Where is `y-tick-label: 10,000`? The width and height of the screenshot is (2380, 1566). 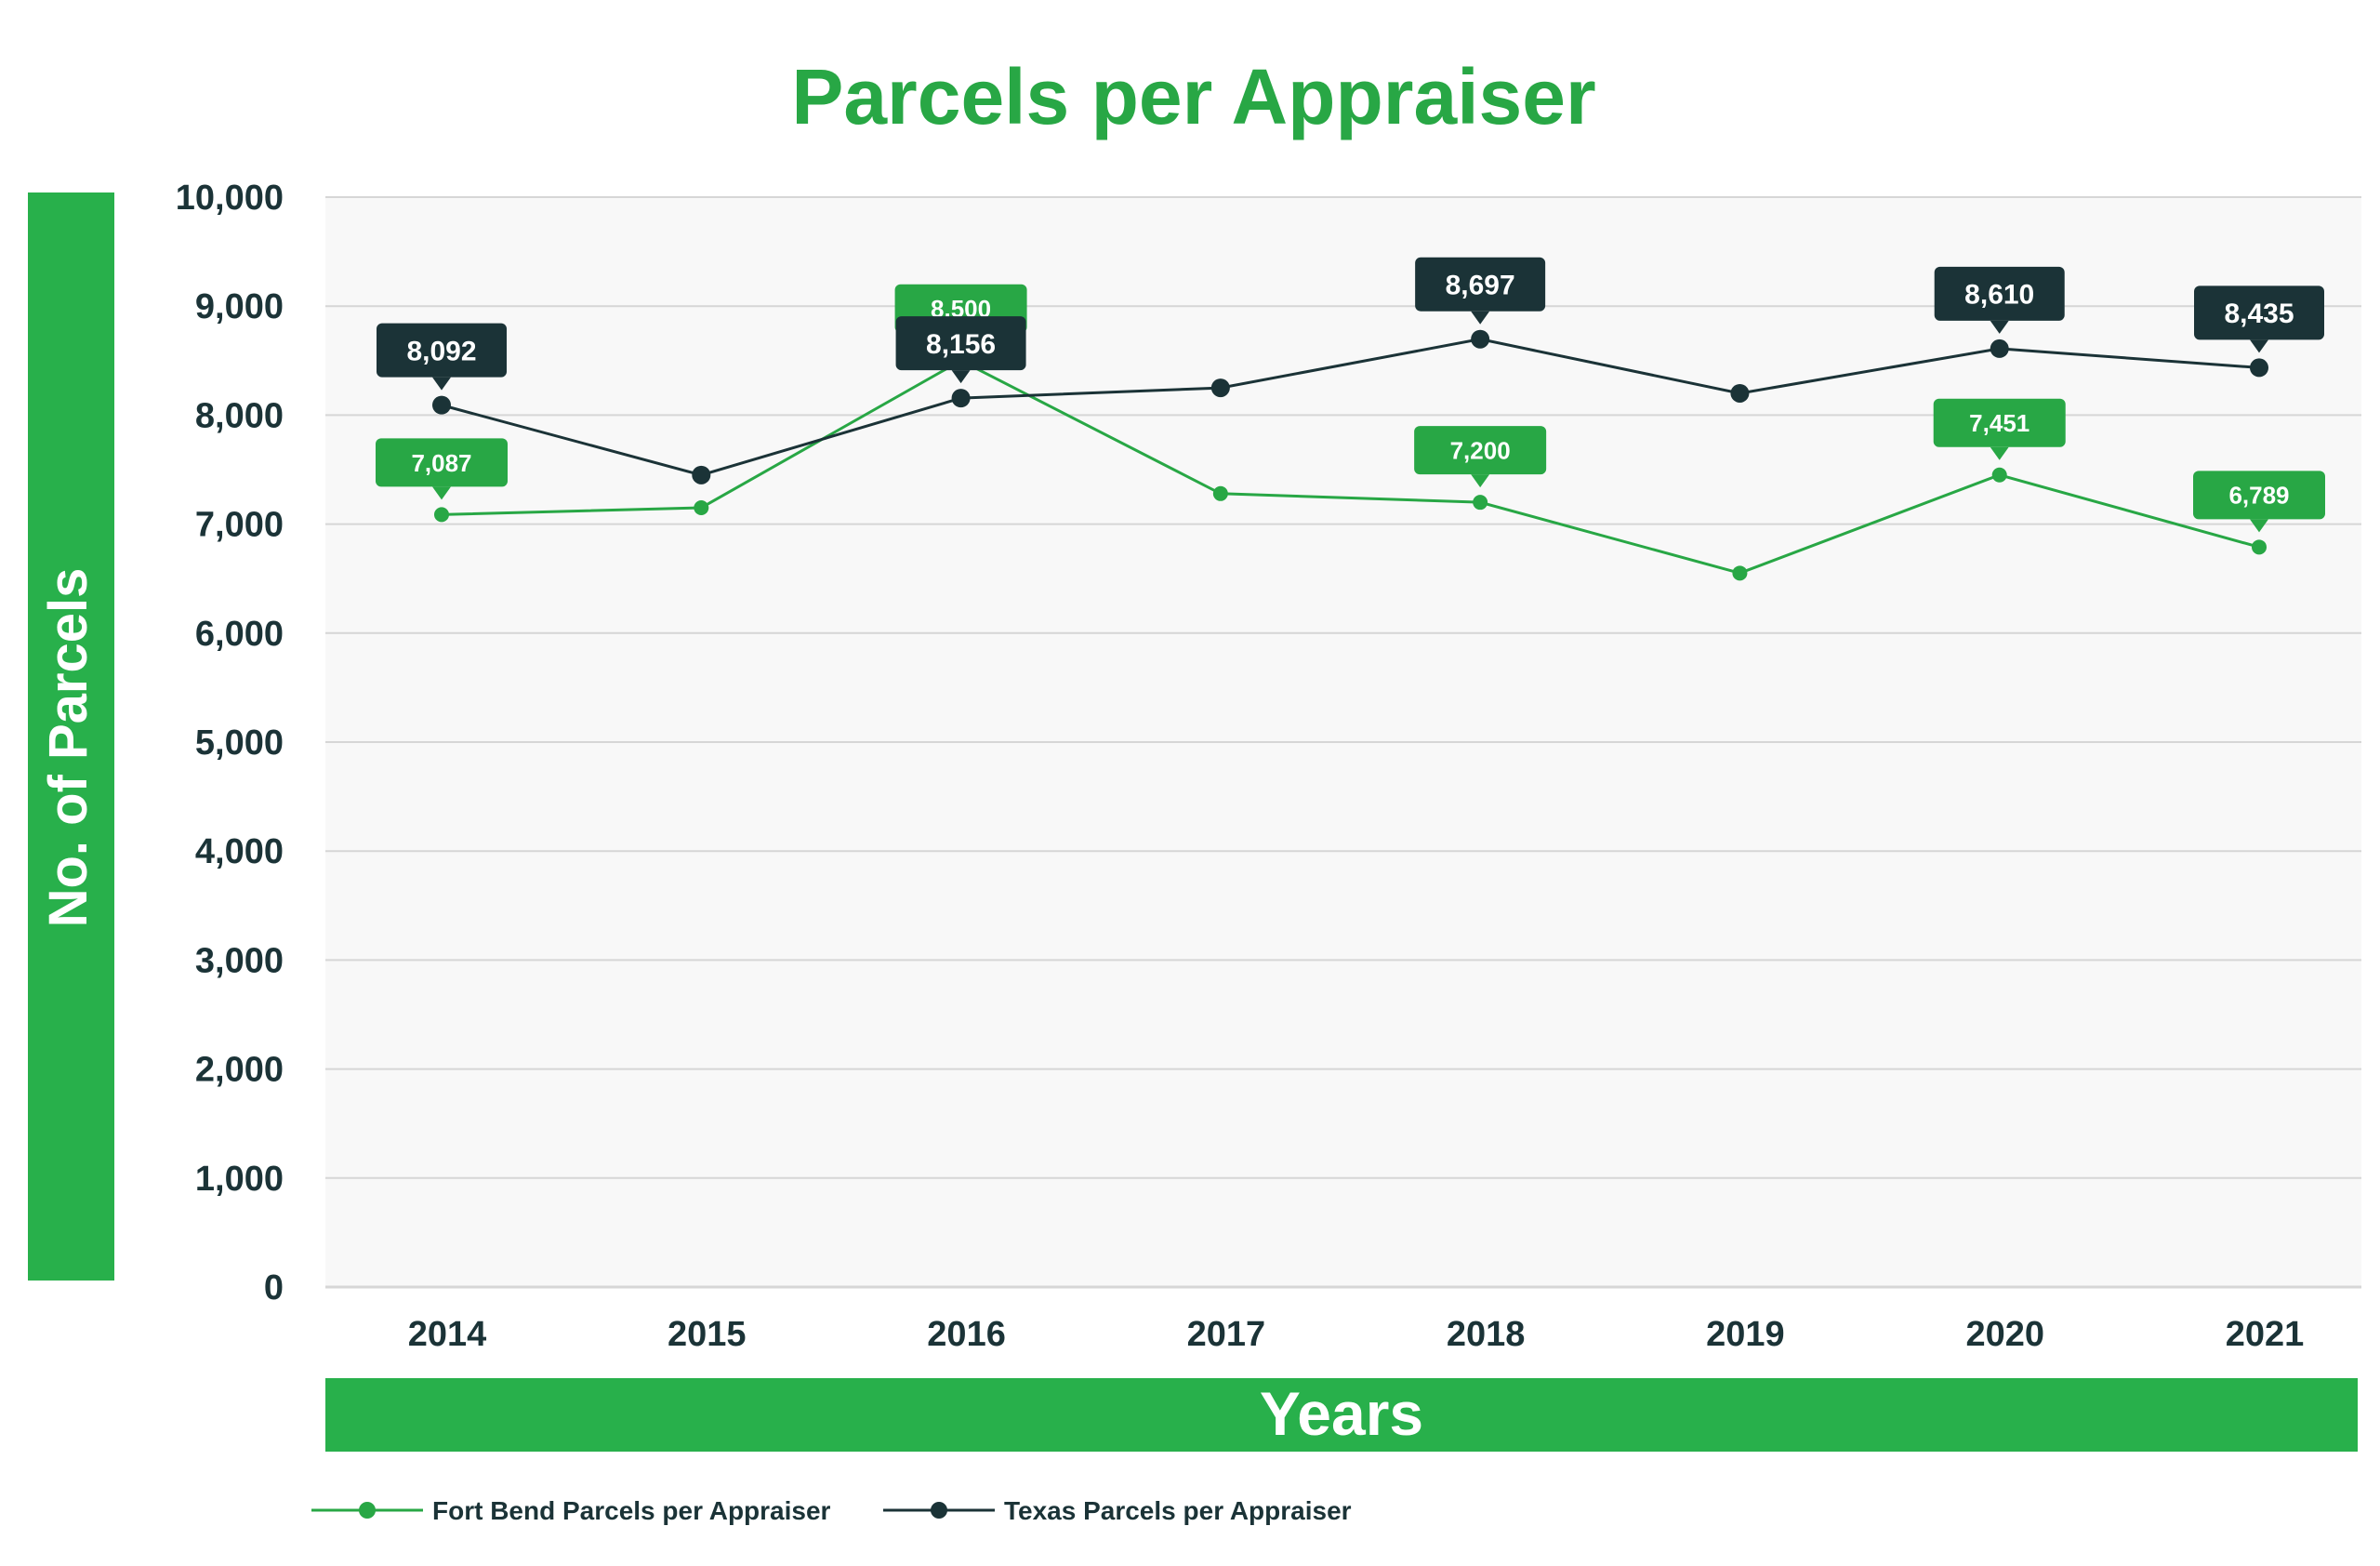
y-tick-label: 10,000 is located at coordinates (230, 198).